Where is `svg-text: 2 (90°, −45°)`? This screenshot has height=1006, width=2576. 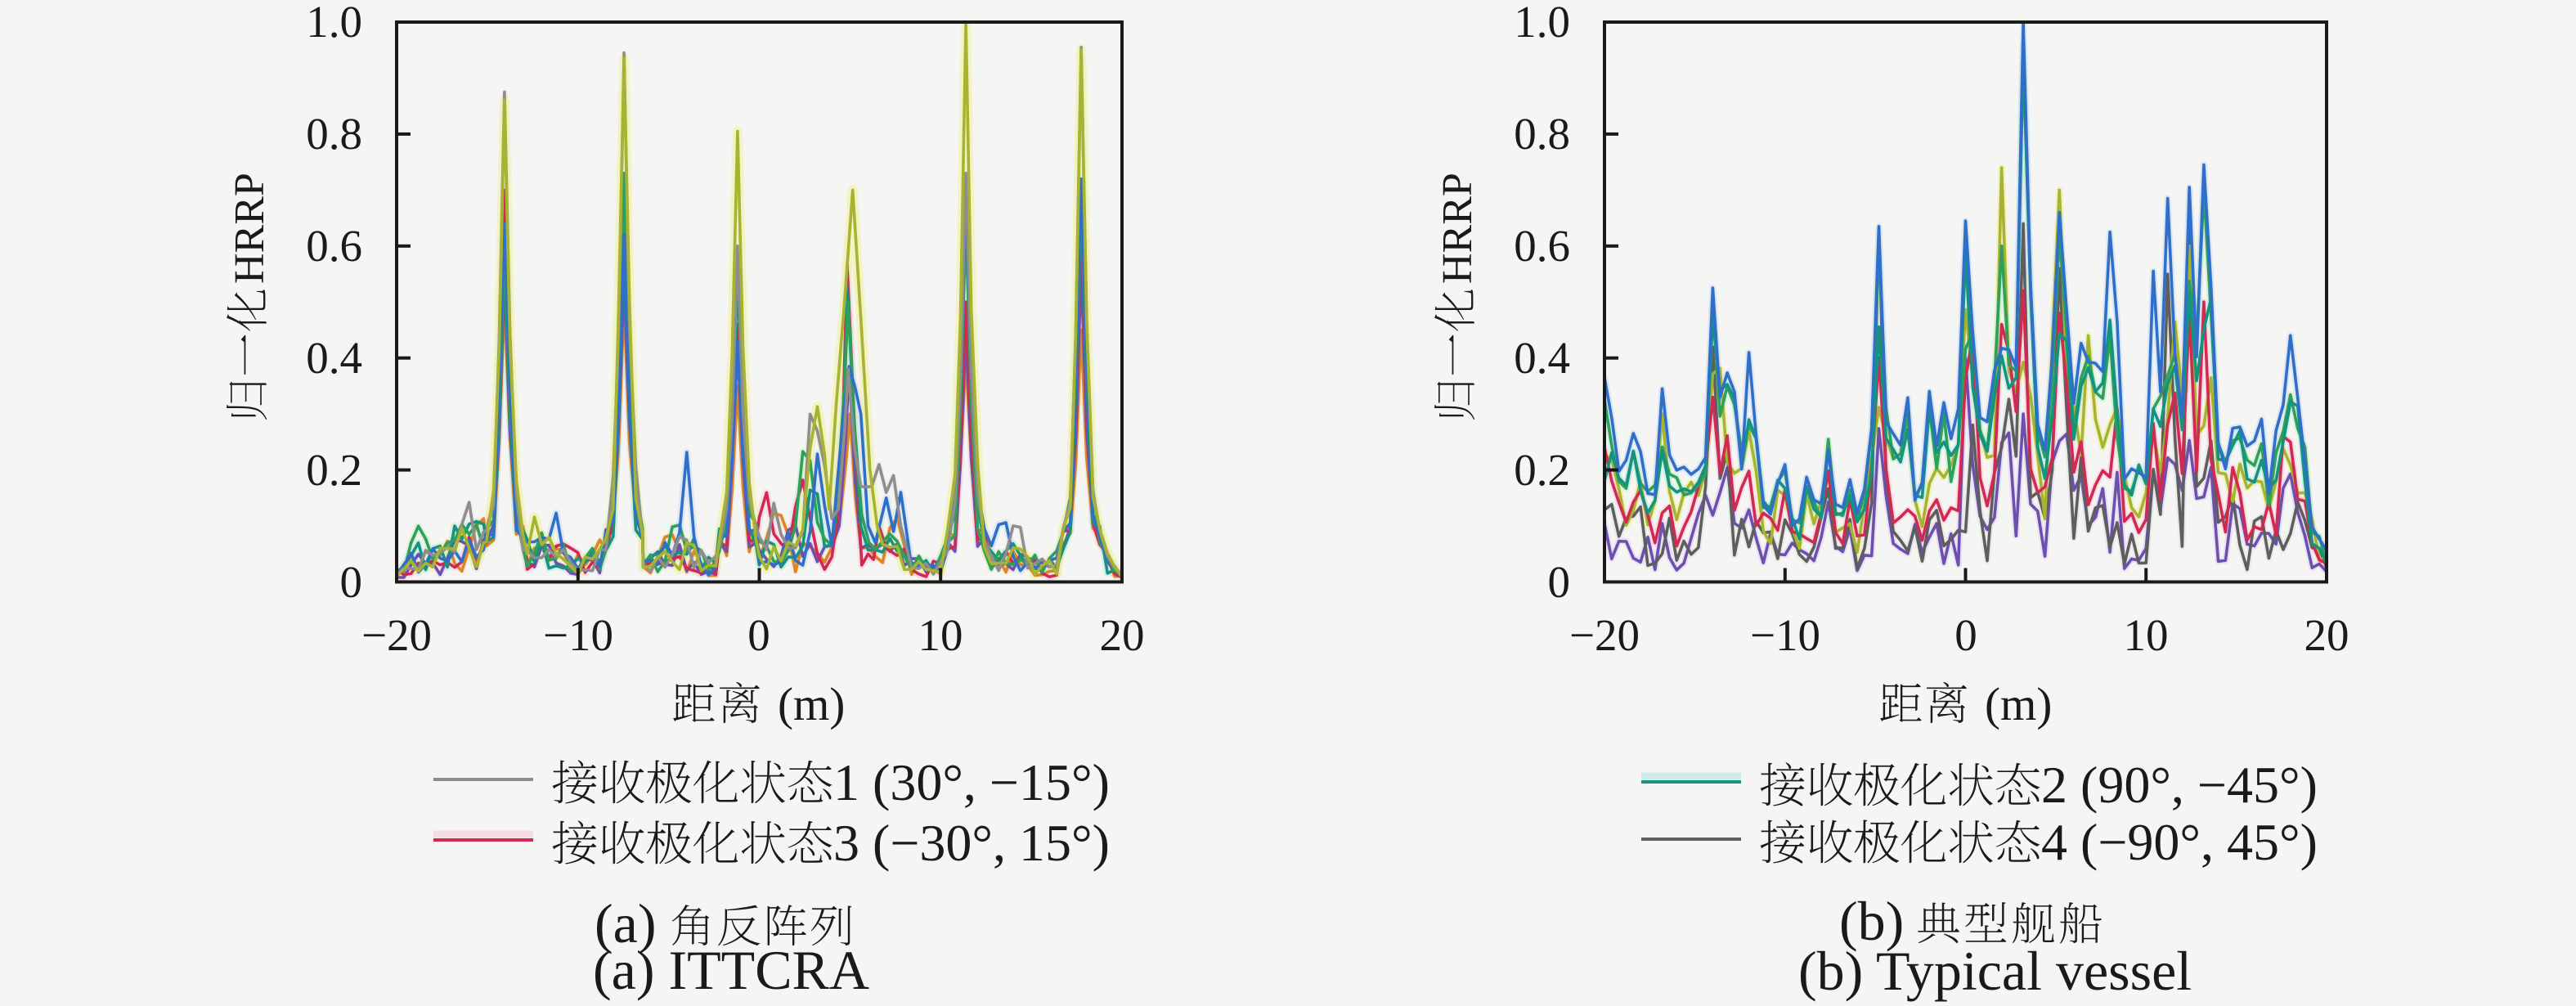 svg-text: 2 (90°, −45°) is located at coordinates (2179, 785).